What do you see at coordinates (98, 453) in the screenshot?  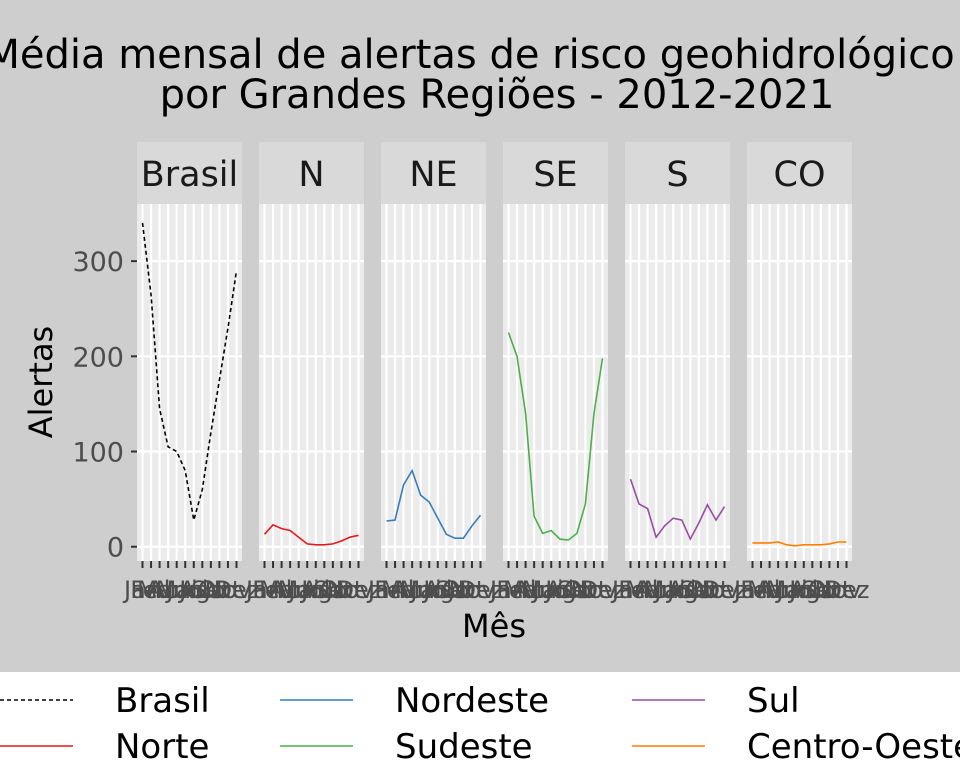 I see `y-tick-label: 100` at bounding box center [98, 453].